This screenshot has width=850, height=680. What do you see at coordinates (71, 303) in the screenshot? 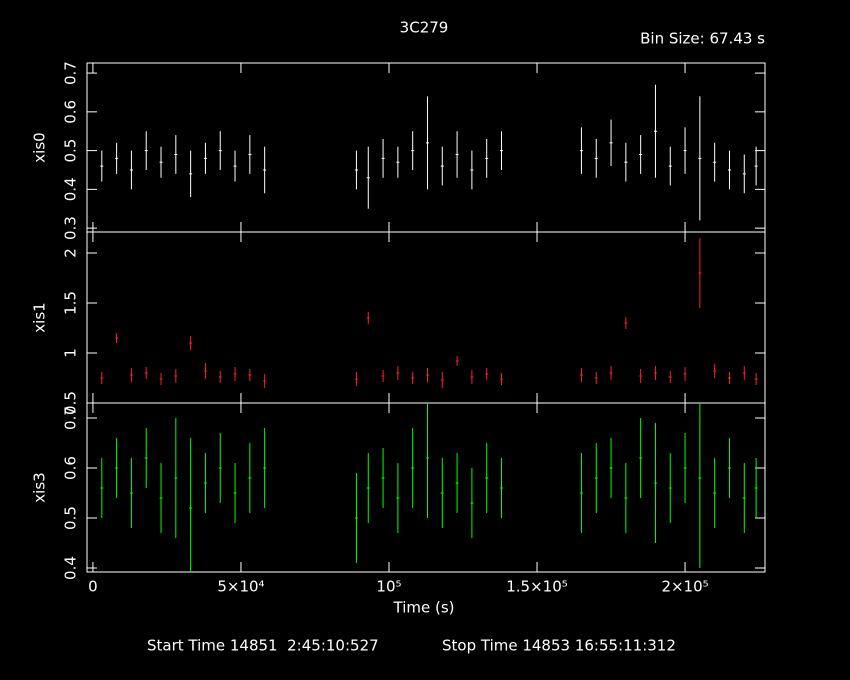
I see `y-tick-label: 1.5` at bounding box center [71, 303].